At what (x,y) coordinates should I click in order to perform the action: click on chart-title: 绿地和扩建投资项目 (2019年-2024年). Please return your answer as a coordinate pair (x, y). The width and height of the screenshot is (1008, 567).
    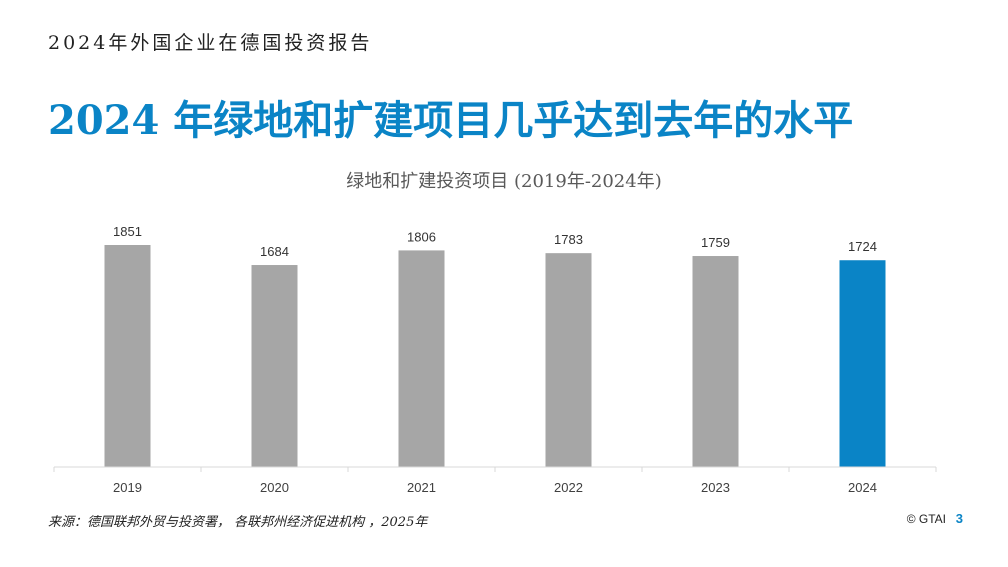
    Looking at the image, I should click on (504, 181).